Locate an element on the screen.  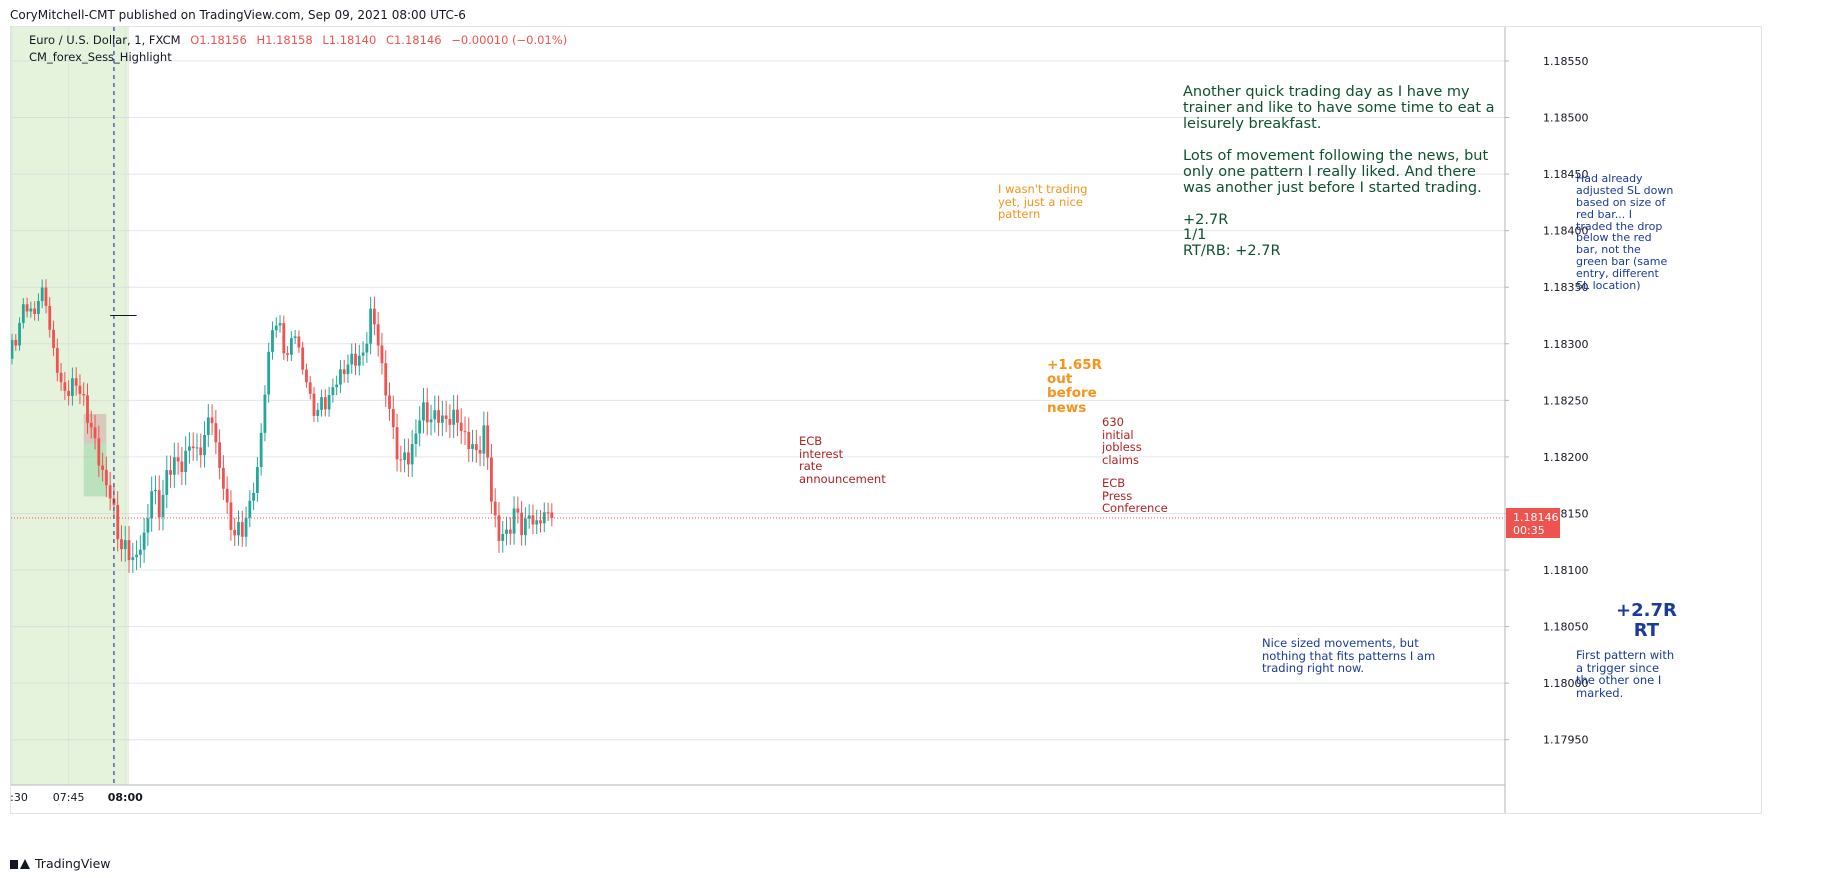
price-tick-label: 1.18300 is located at coordinates (1566, 344).